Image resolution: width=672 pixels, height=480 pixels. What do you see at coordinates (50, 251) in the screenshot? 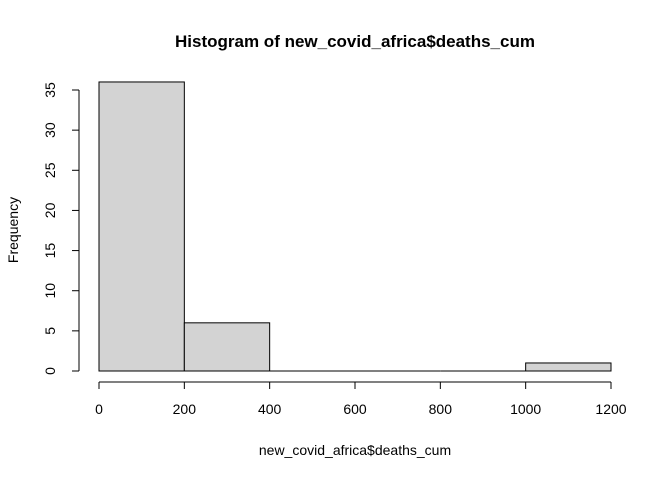
I see `y-tick-label: 15` at bounding box center [50, 251].